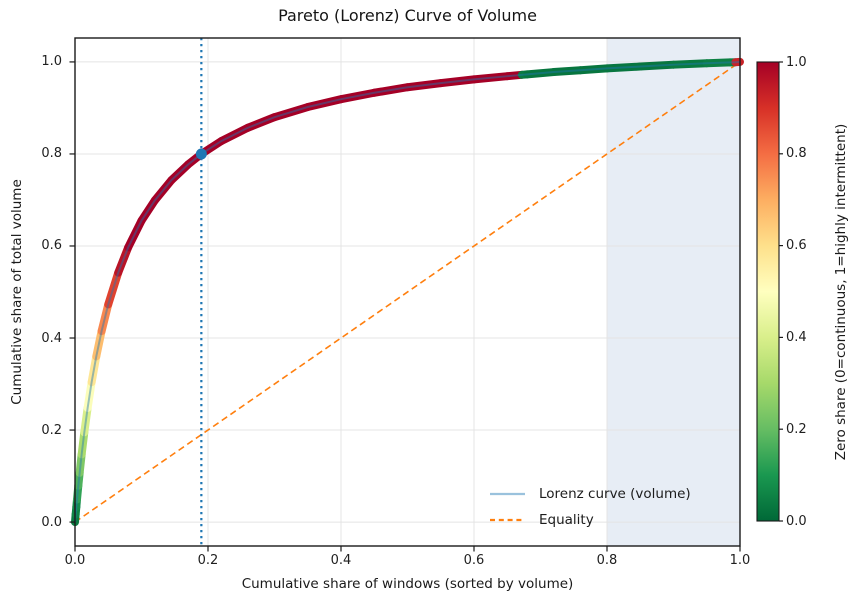 Image resolution: width=853 pixels, height=612 pixels. What do you see at coordinates (796, 154) in the screenshot?
I see `colorbar-tick-label: 0.8` at bounding box center [796, 154].